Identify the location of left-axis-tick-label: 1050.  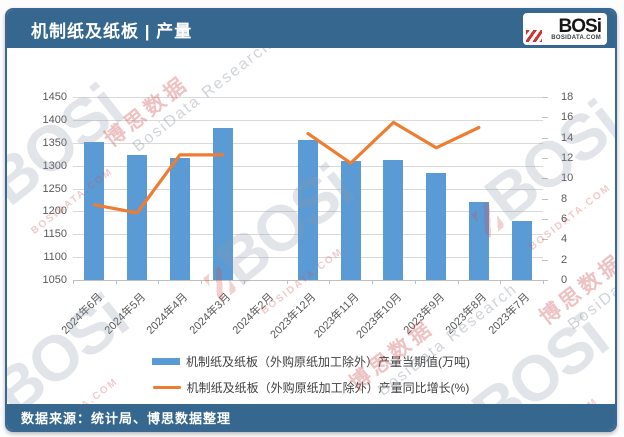
(54, 280).